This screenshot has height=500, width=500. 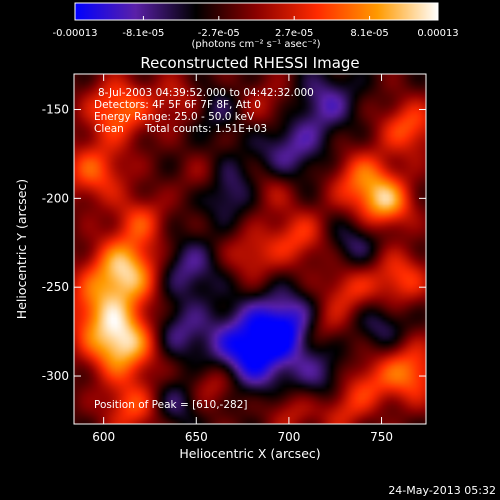 I want to click on colorbar-tick-label: -0.00013, so click(x=75, y=33).